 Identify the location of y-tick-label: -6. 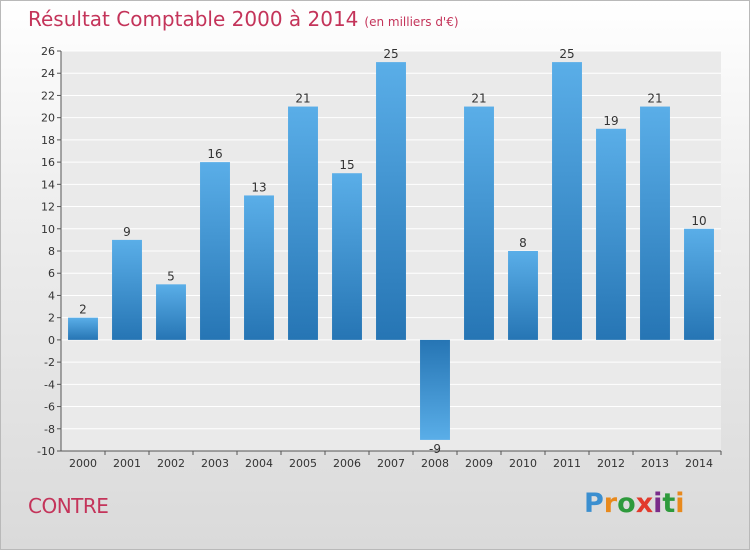
(49, 407).